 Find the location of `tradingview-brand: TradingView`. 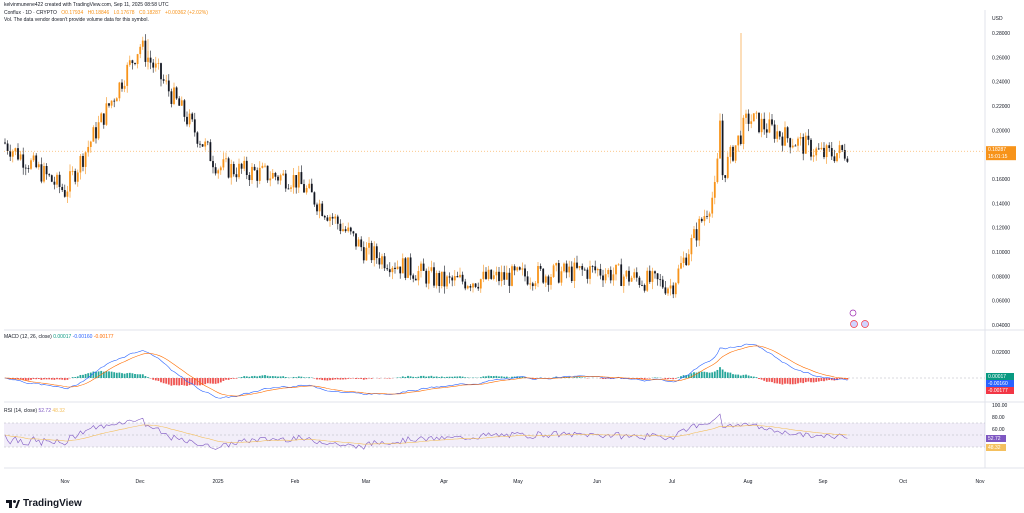

tradingview-brand: TradingView is located at coordinates (44, 503).